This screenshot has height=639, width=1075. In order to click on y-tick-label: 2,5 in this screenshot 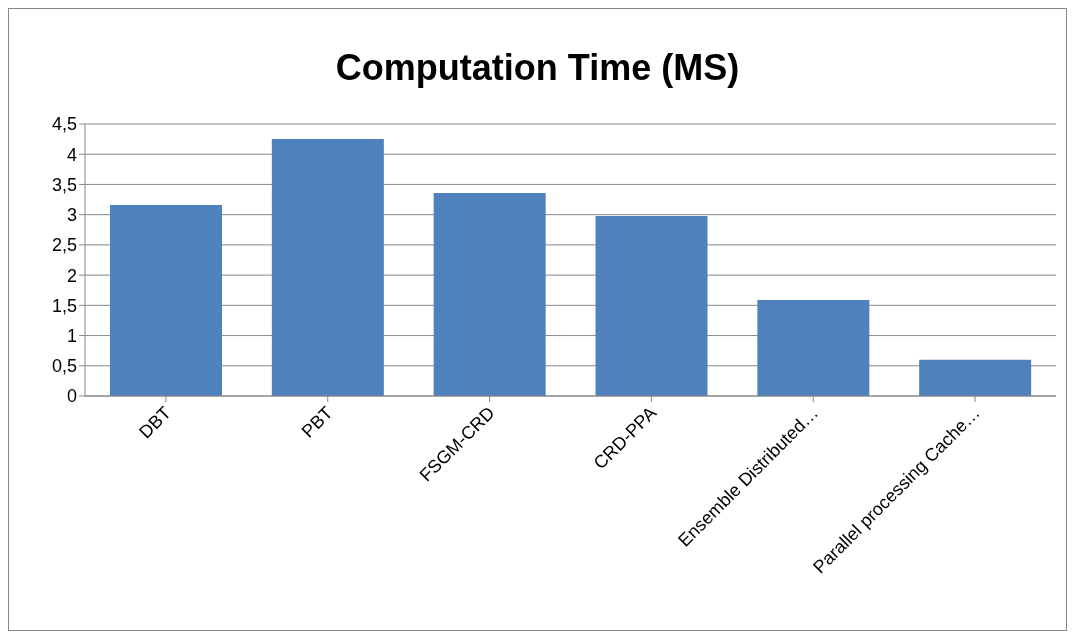, I will do `click(64, 245)`.